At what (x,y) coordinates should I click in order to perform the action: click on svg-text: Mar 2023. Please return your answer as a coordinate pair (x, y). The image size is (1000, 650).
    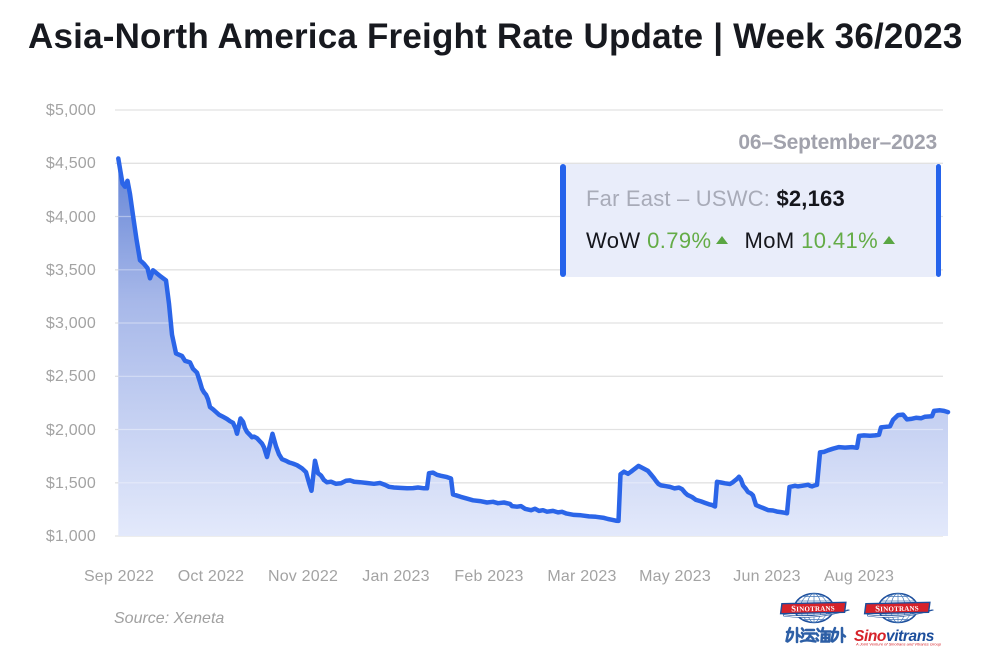
    Looking at the image, I should click on (581, 576).